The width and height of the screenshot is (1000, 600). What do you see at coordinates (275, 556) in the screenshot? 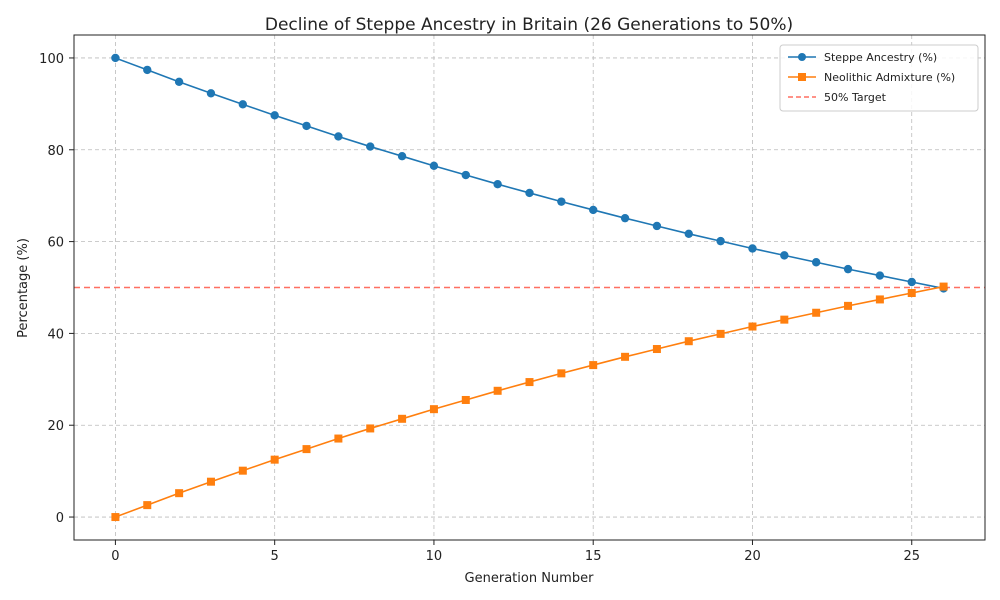
I see `x-tick-label: 5` at bounding box center [275, 556].